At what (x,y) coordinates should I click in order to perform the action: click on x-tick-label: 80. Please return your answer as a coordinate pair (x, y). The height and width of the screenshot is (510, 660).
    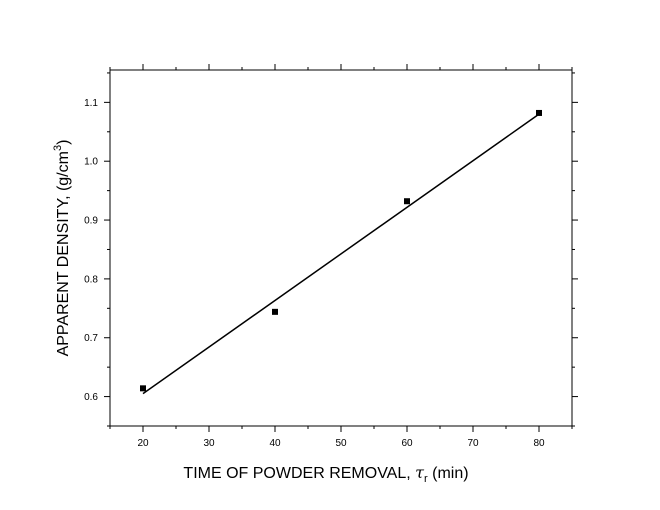
    Looking at the image, I should click on (539, 443).